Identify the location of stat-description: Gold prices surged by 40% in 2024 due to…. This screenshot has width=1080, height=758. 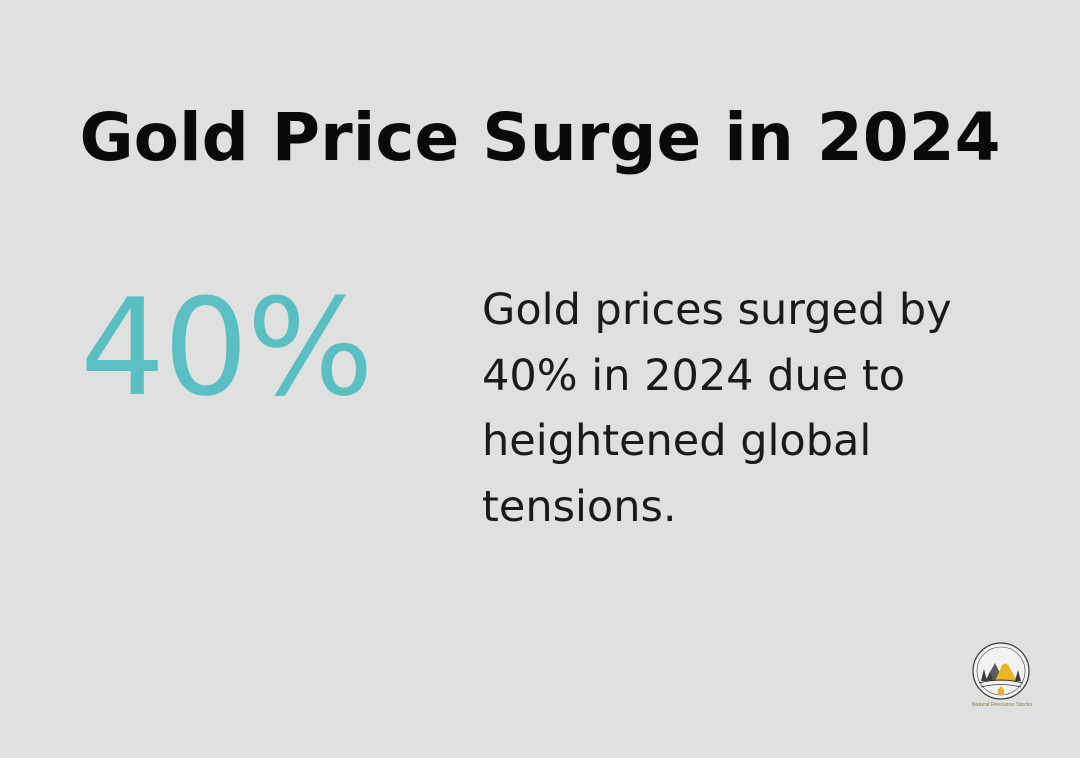
(717, 408).